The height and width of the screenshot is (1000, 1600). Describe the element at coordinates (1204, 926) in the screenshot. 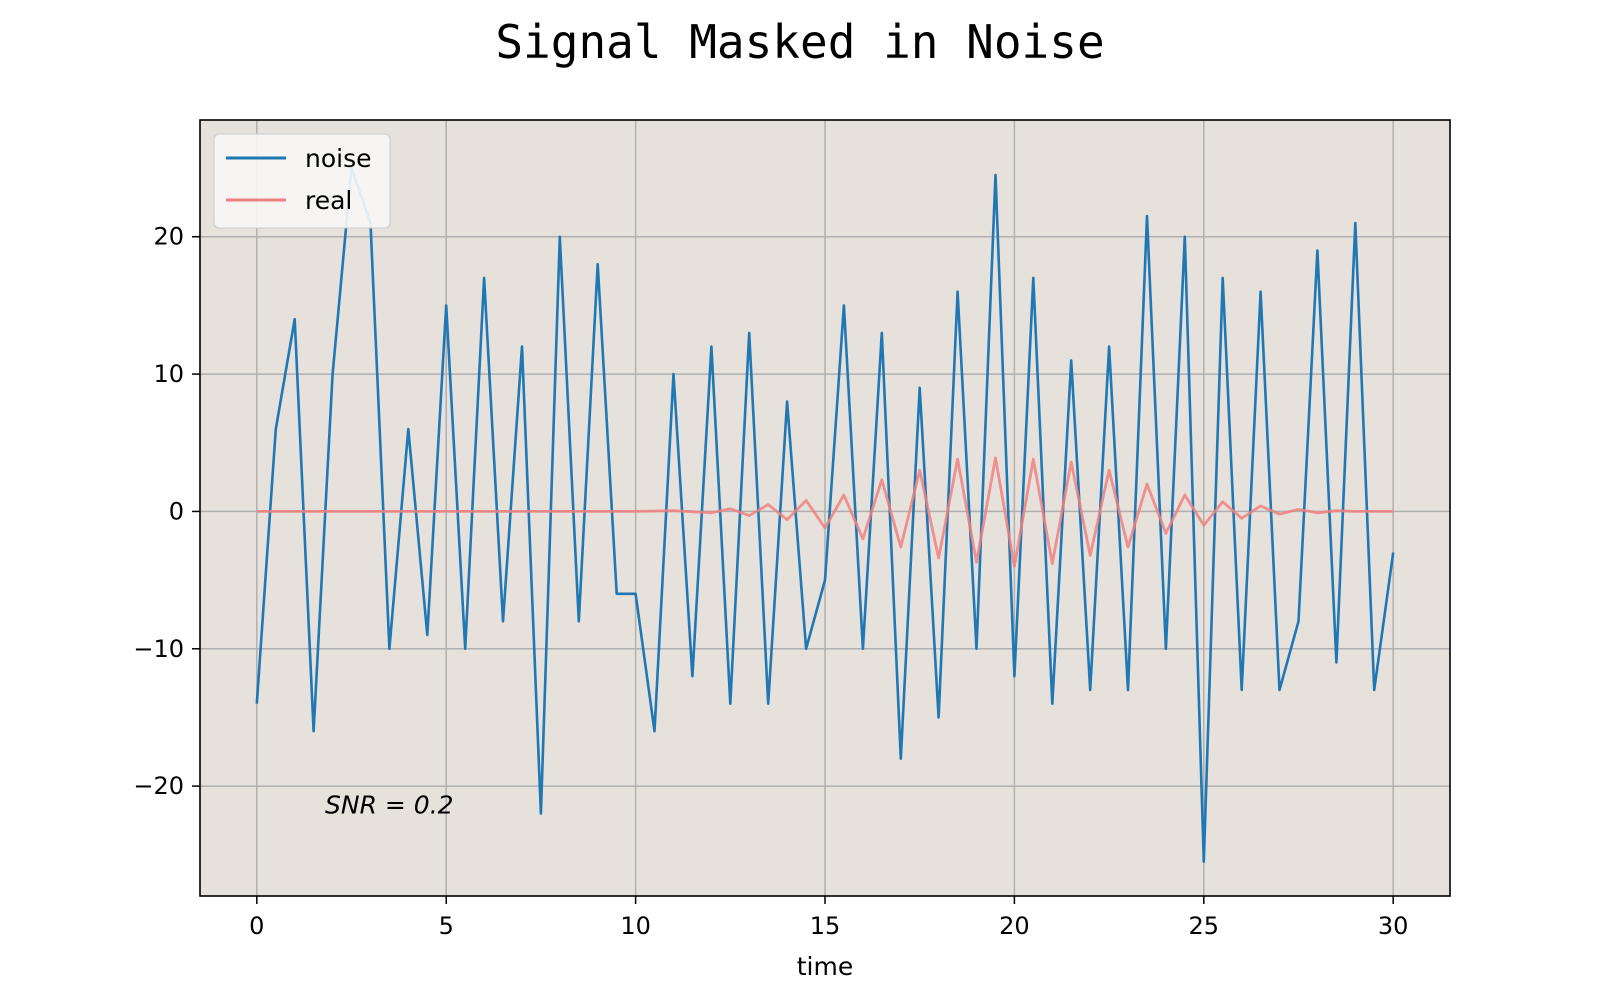

I see `x-tick-label: 25` at that location.